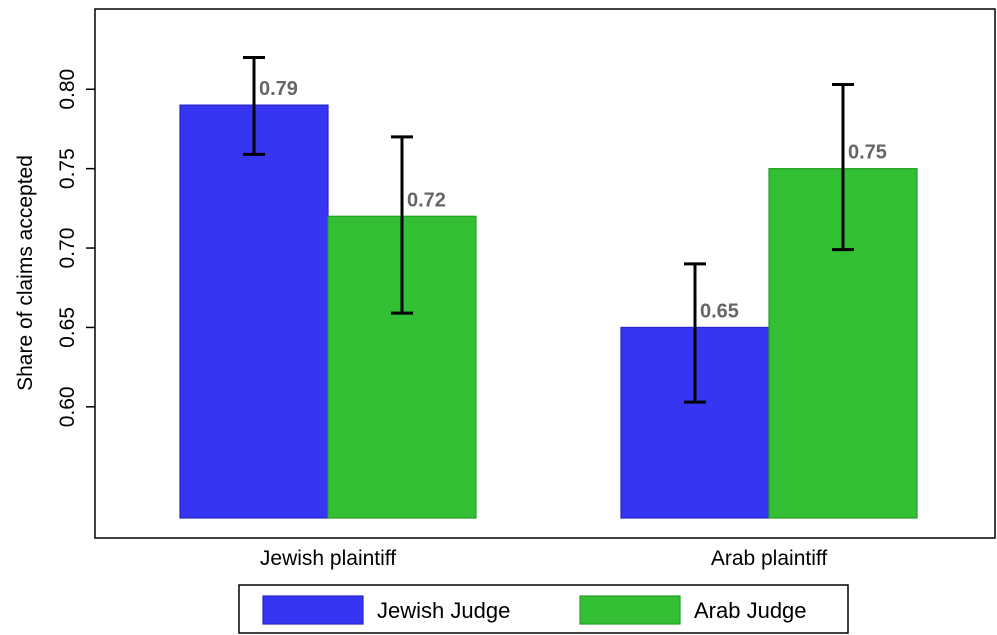 Image resolution: width=997 pixels, height=635 pixels. I want to click on y-tick-label: 0.80, so click(67, 89).